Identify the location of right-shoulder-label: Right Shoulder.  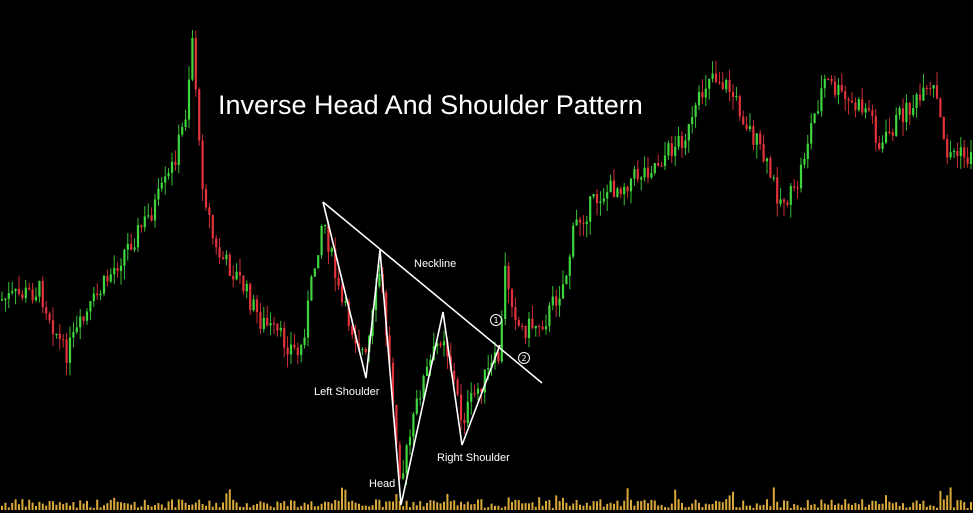
(473, 458).